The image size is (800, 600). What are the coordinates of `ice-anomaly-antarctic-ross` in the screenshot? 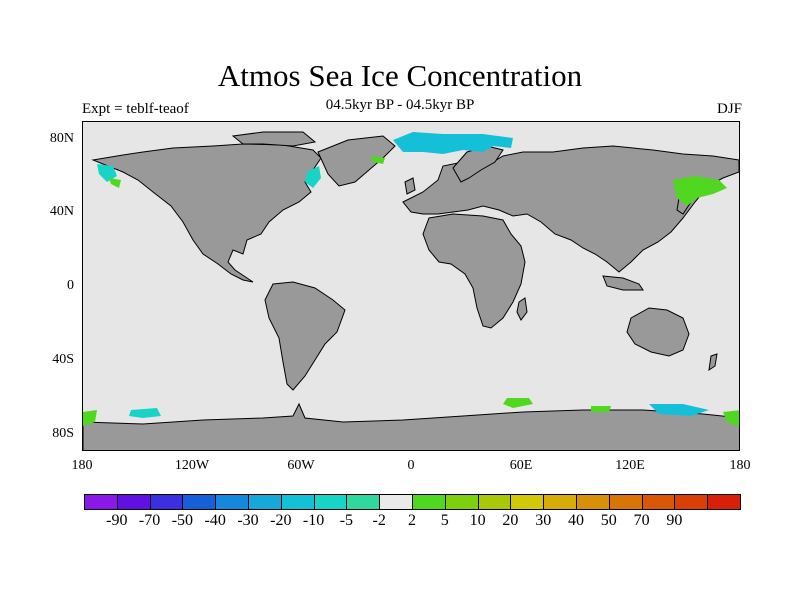 It's located at (679, 410).